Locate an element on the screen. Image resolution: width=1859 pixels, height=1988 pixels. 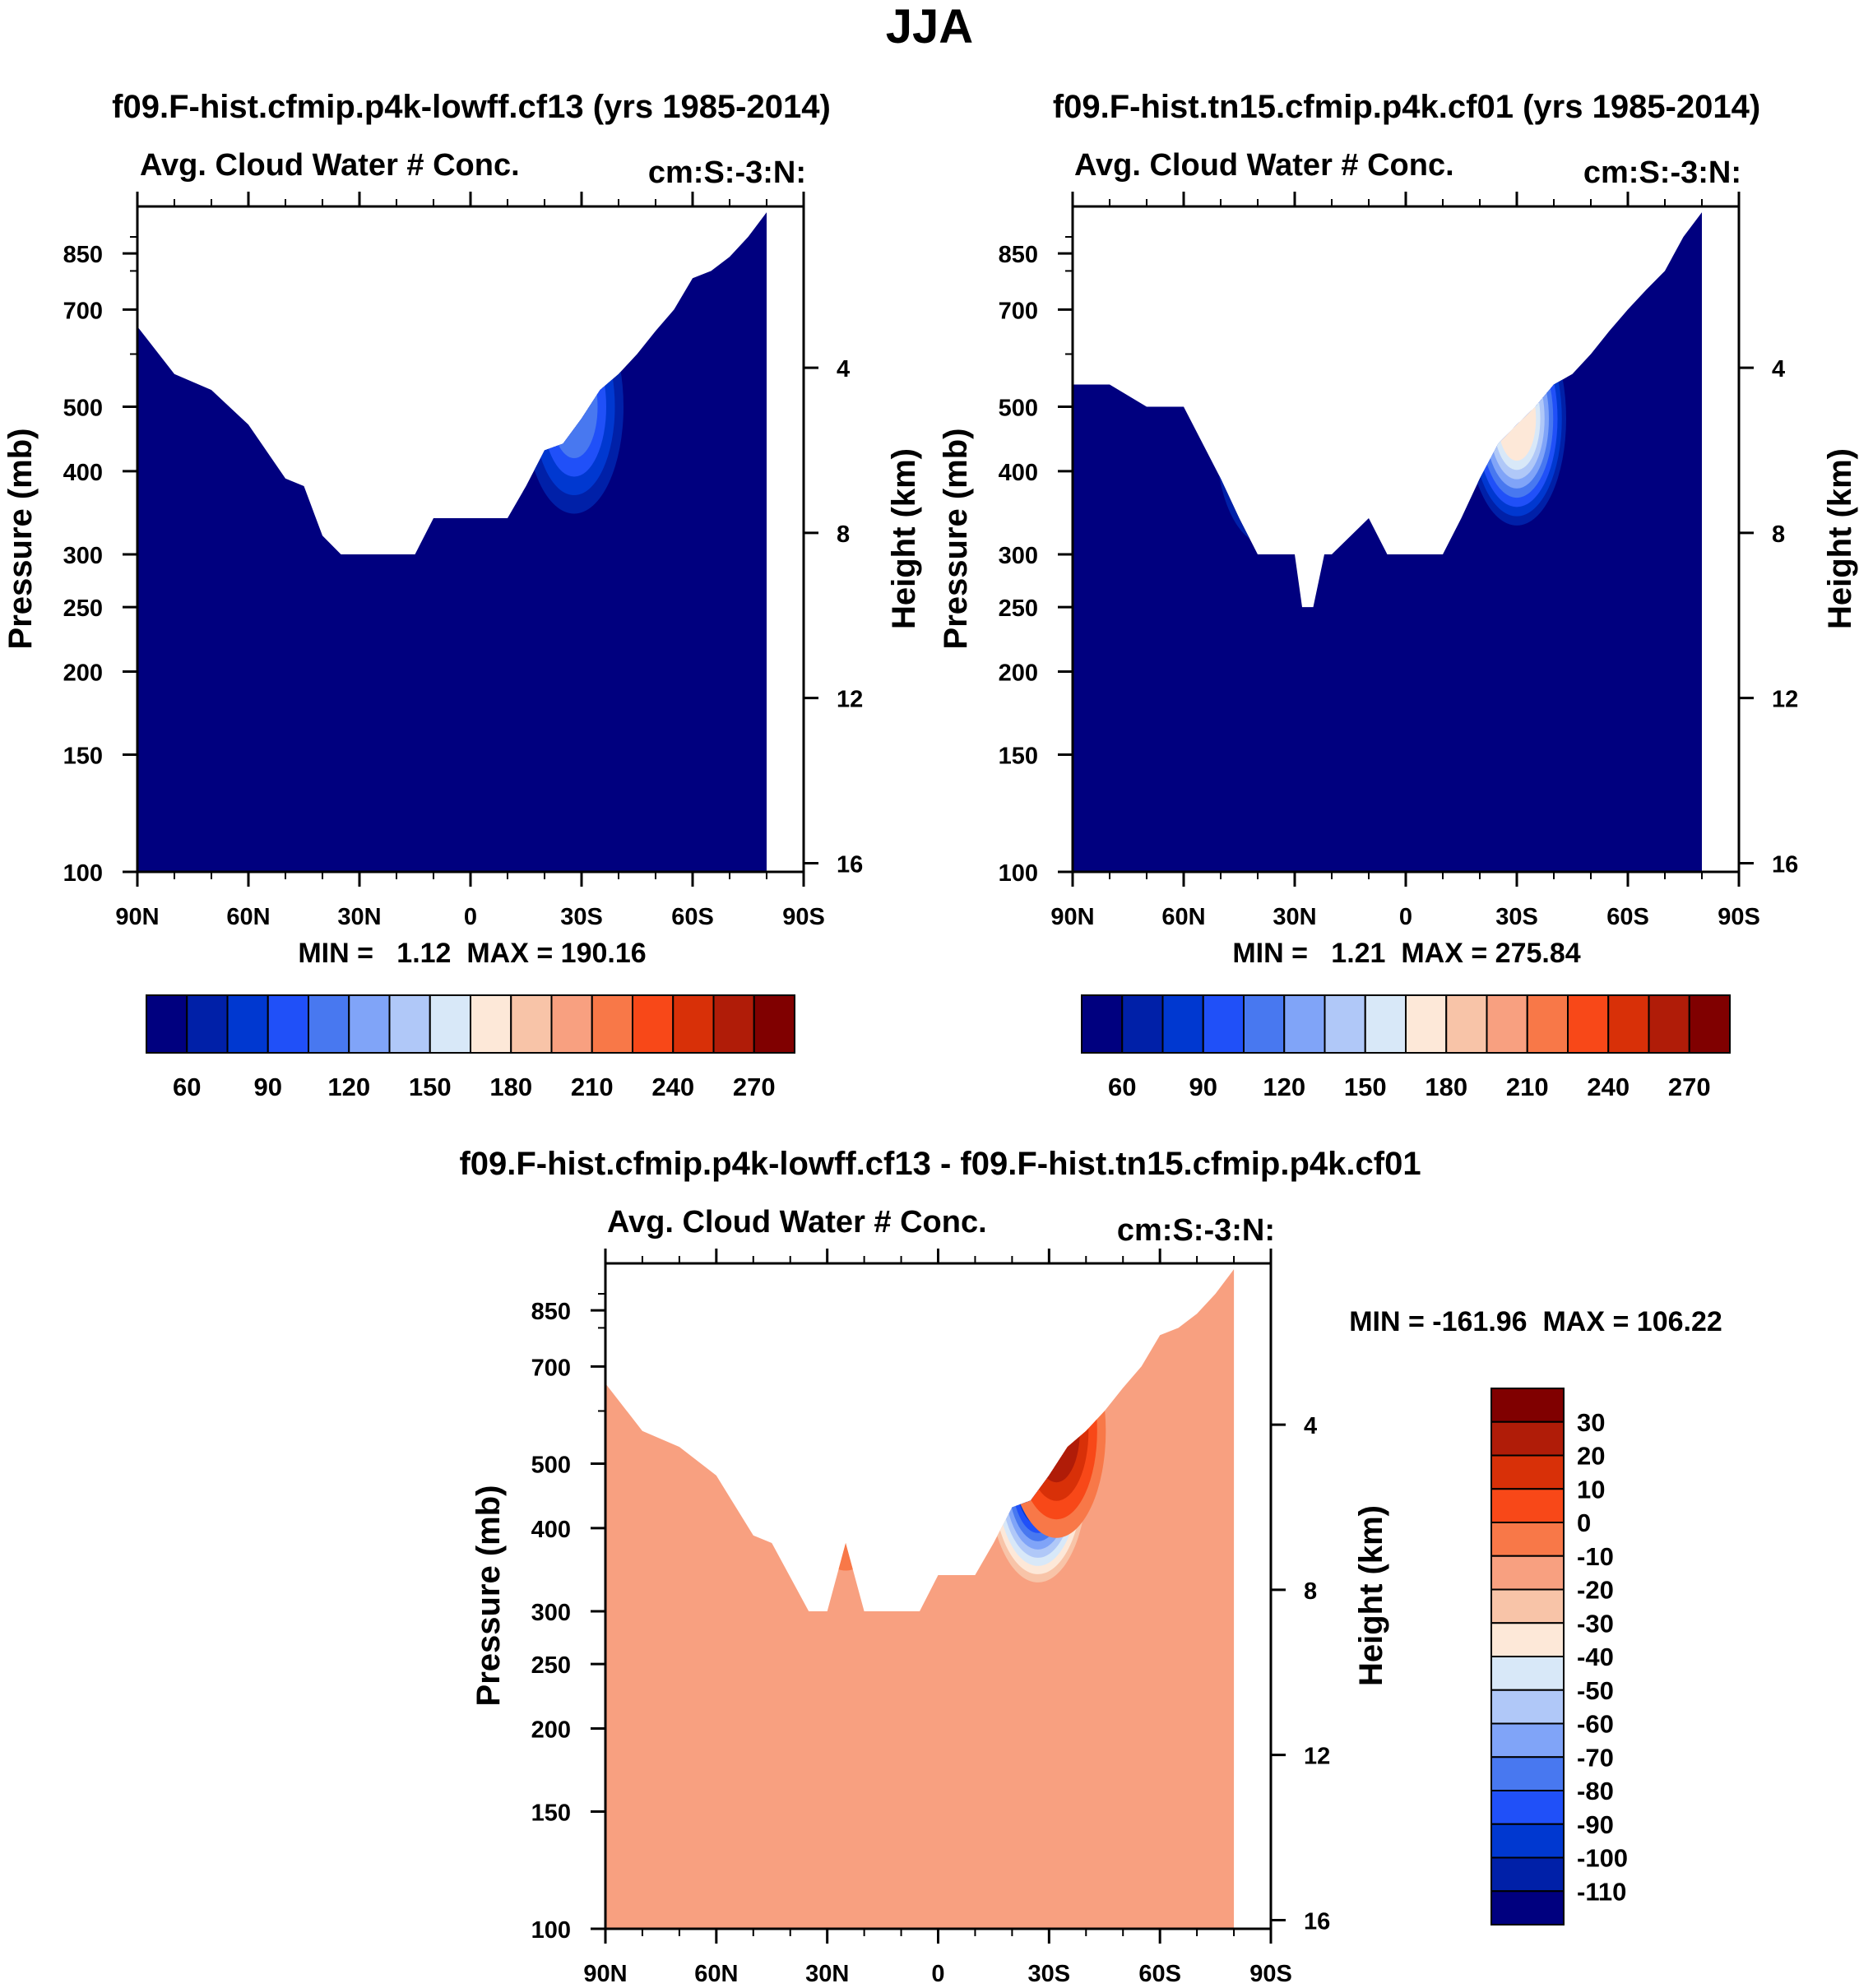
stats-text: MIN = -161.96 MAX = 106.22 is located at coordinates (1535, 1322).